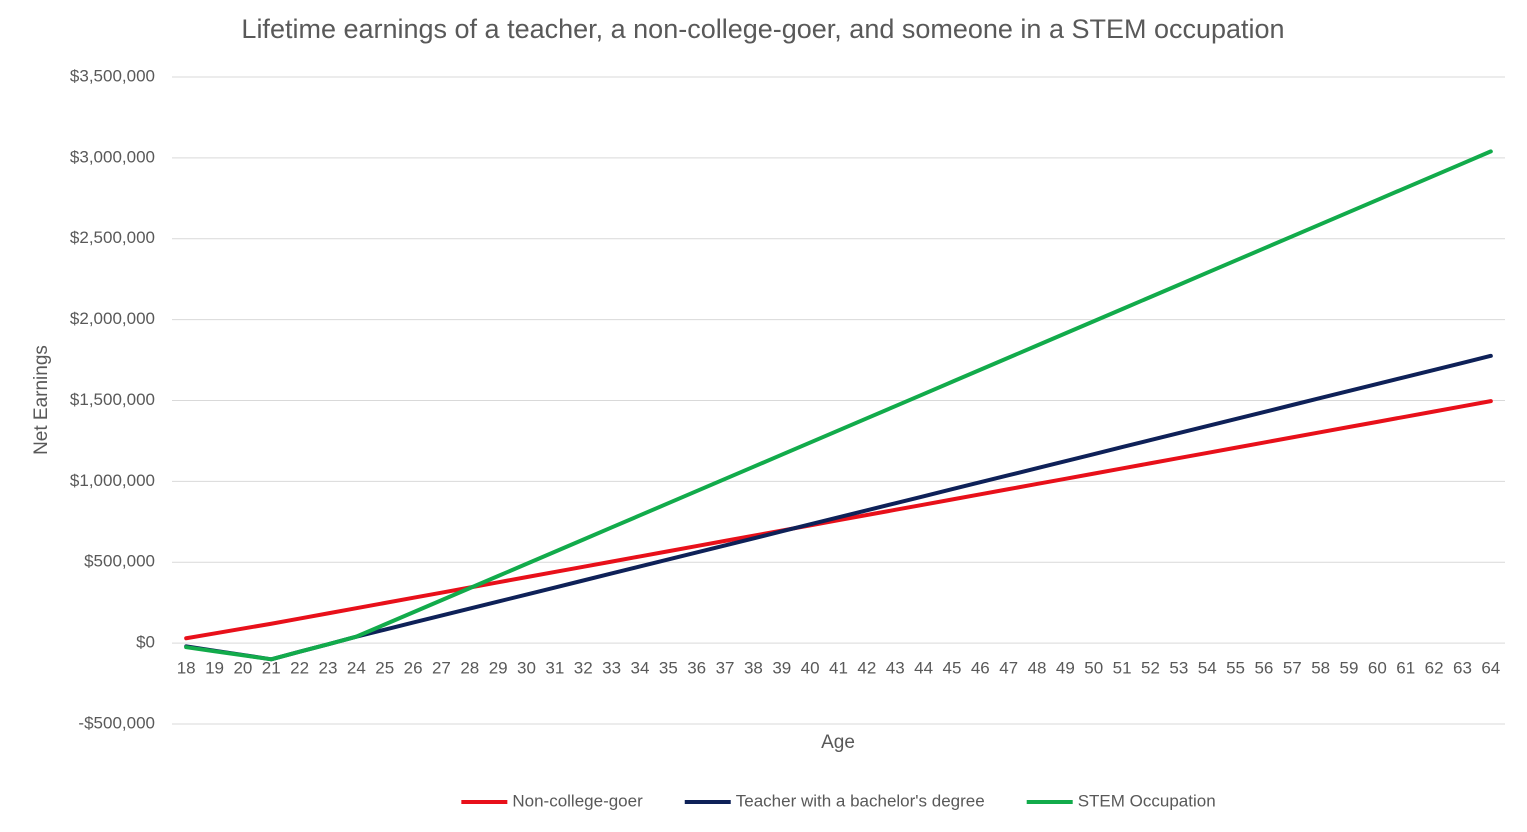  Describe the element at coordinates (242, 668) in the screenshot. I see `x-tick-label: 20` at that location.